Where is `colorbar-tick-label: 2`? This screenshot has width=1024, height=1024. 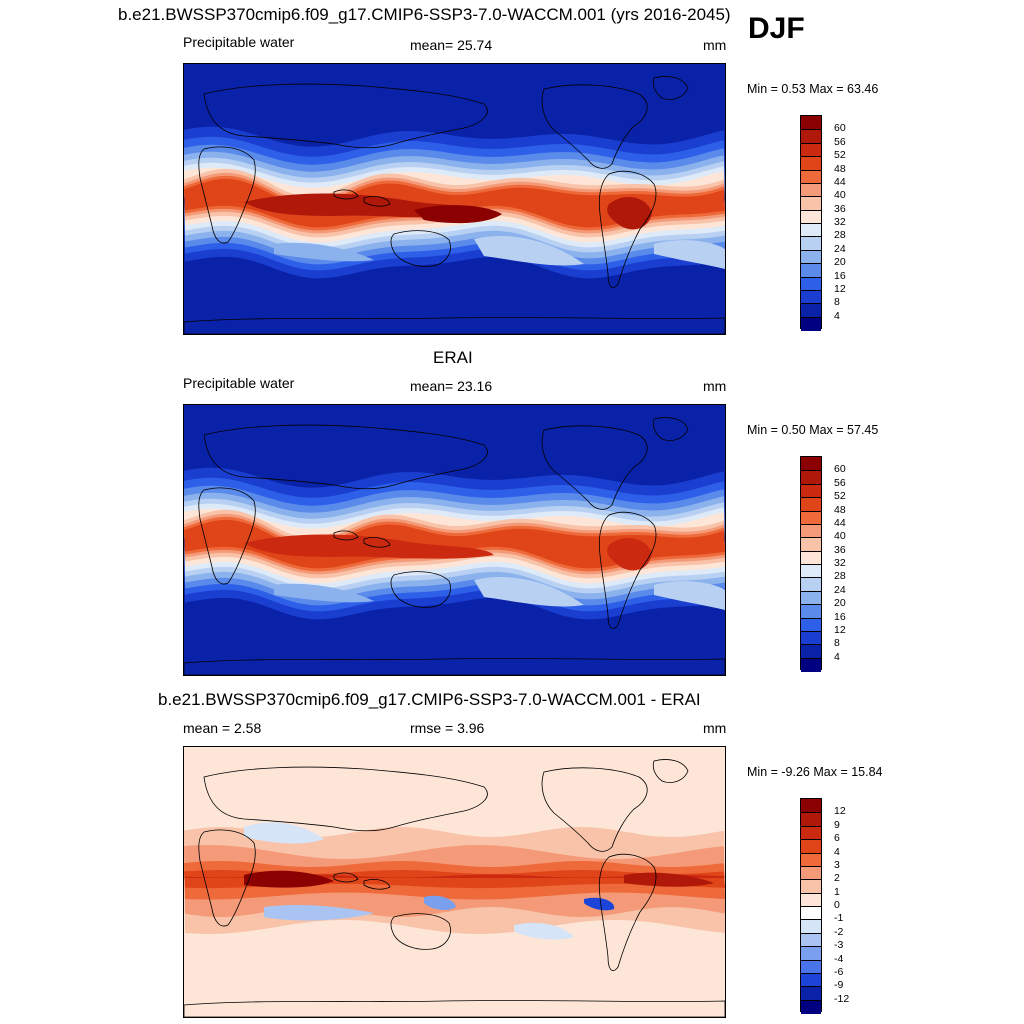 colorbar-tick-label: 2 is located at coordinates (837, 878).